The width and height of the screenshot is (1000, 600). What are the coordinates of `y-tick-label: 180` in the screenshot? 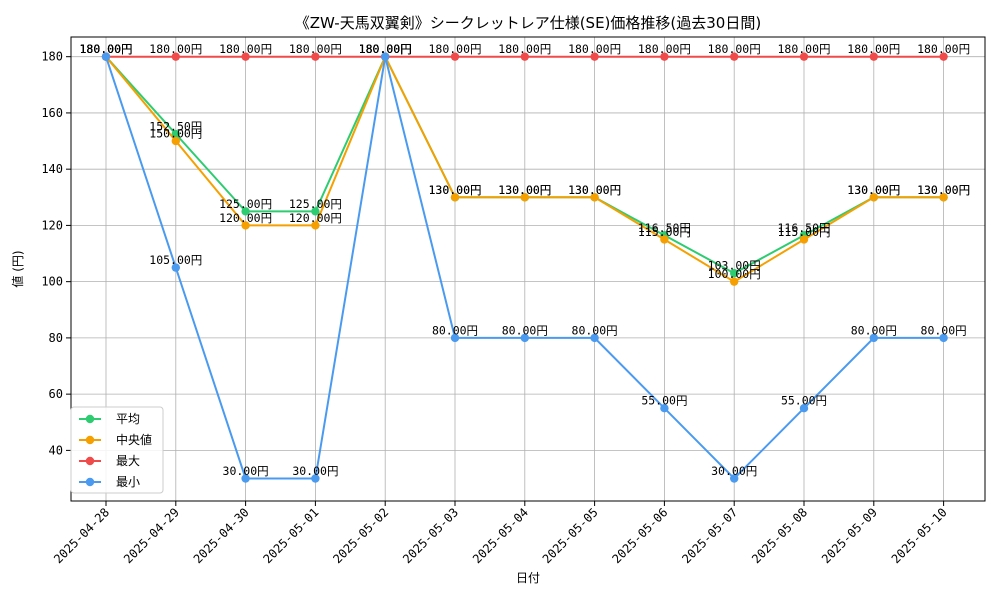 It's located at (52, 57).